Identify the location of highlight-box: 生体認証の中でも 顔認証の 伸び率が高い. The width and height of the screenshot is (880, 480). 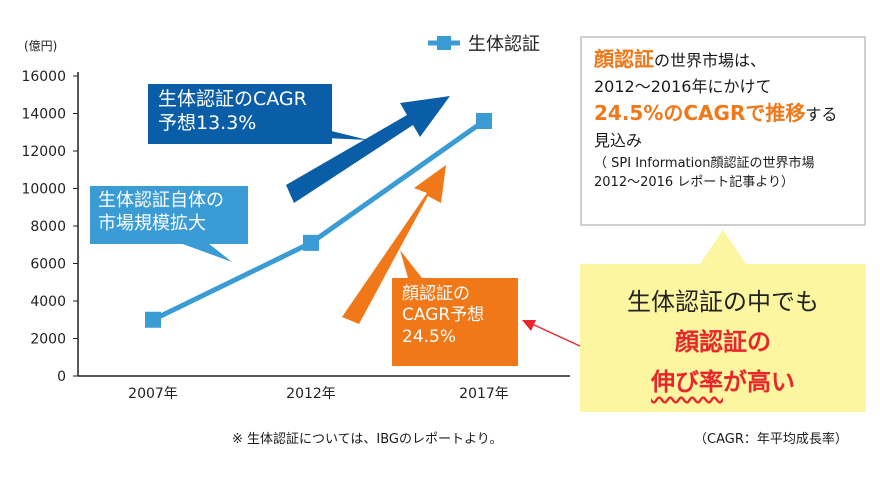
(723, 338).